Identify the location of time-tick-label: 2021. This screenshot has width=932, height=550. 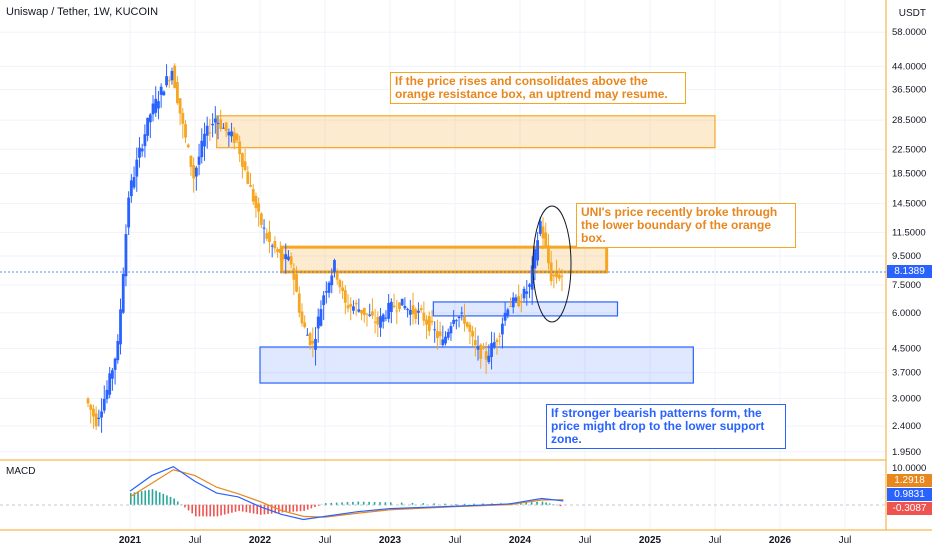
(130, 540).